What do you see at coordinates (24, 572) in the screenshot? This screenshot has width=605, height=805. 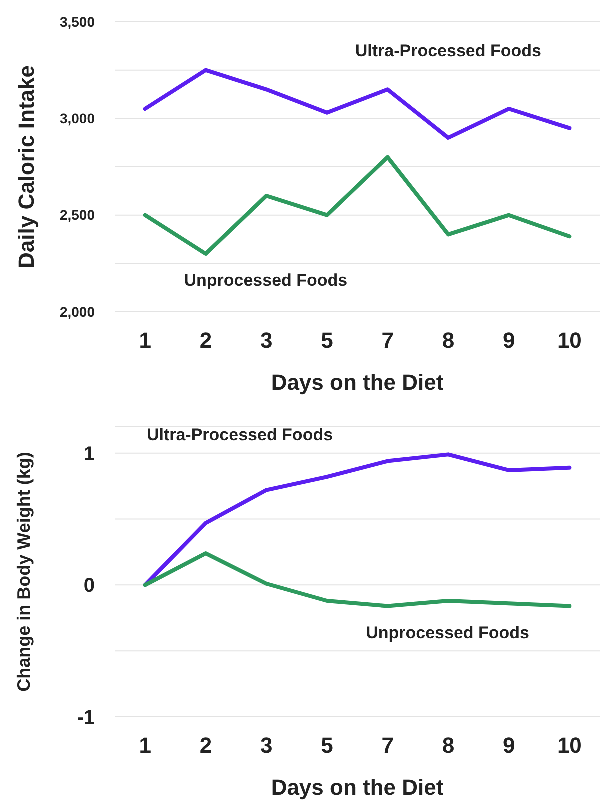 I see `y-axis-title: Change in Body Weight (kg)` at bounding box center [24, 572].